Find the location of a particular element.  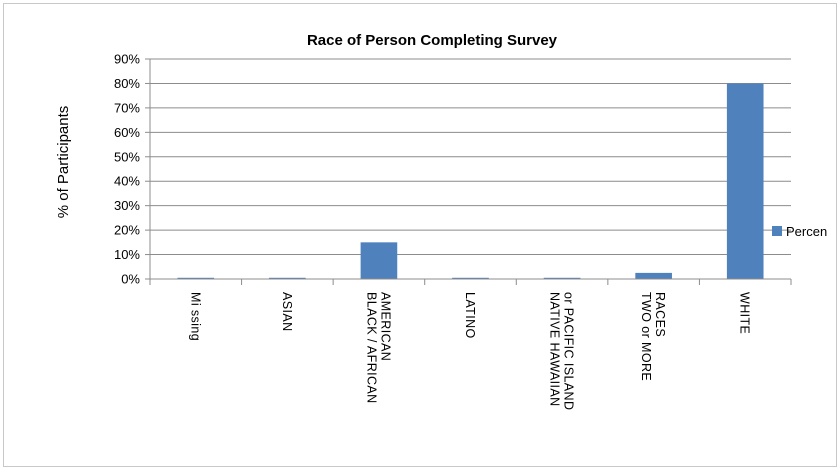

x-category-label: ASIAN is located at coordinates (287, 312).